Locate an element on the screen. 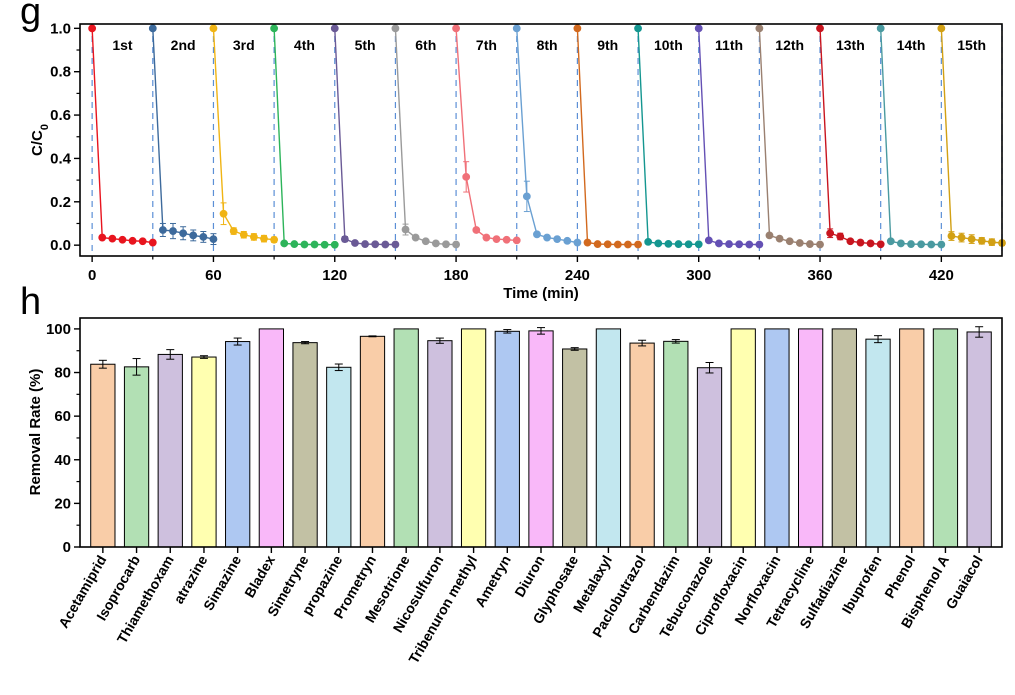  g-y-axis-title-sub: 0 is located at coordinates (45, 127).